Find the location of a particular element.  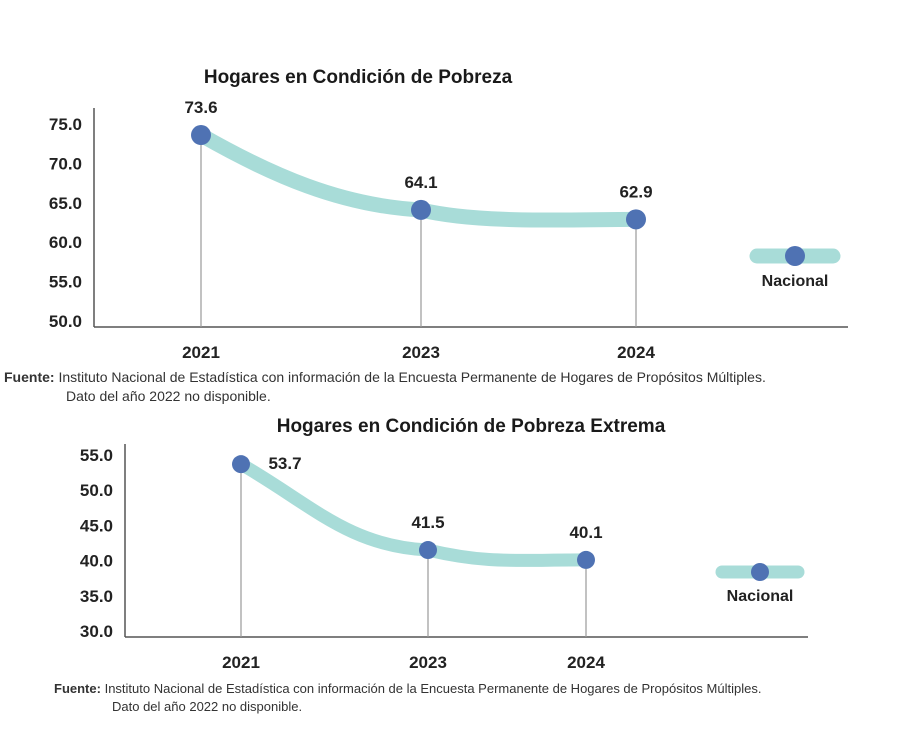

data-label: 62.9 is located at coordinates (635, 191).